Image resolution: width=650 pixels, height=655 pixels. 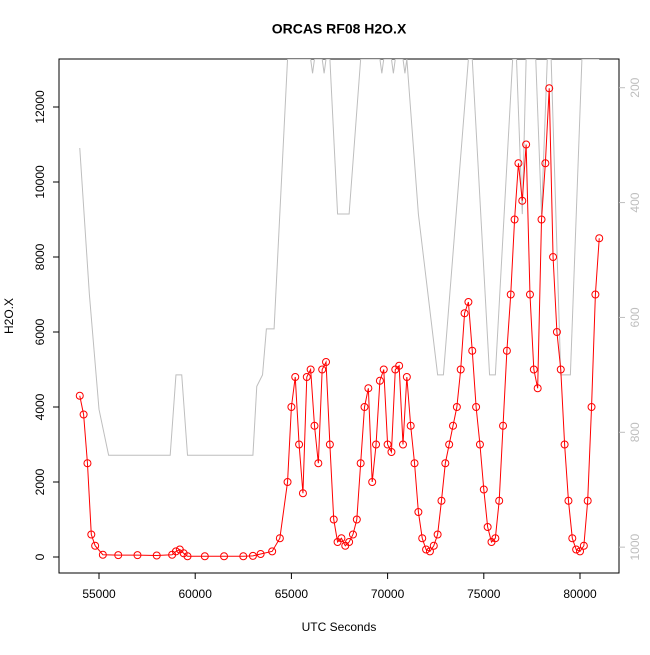 What do you see at coordinates (40, 331) in the screenshot?
I see `y-tick-label: 6000` at bounding box center [40, 331].